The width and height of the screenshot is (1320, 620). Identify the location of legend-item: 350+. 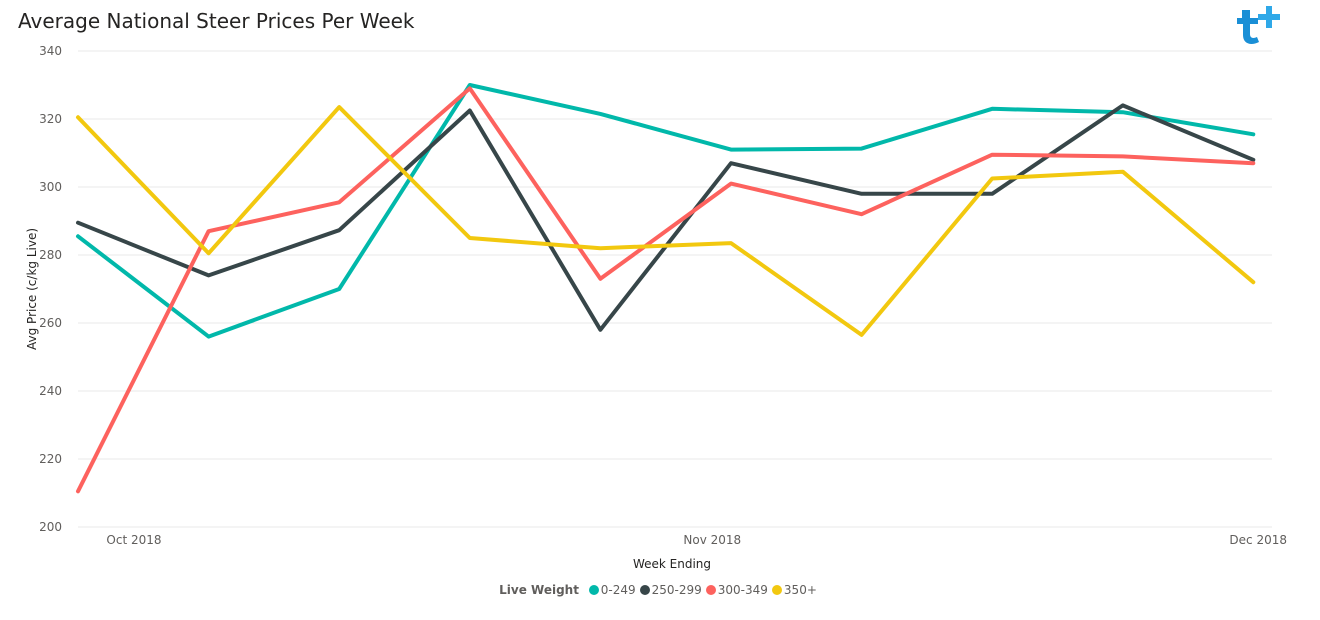
(794, 590).